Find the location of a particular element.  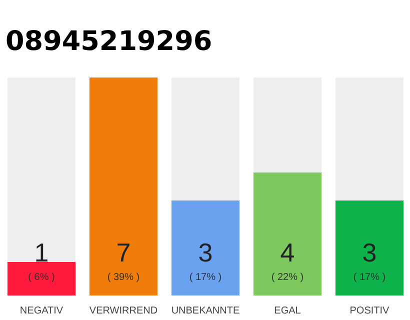

annotation: 1 is located at coordinates (41, 253).